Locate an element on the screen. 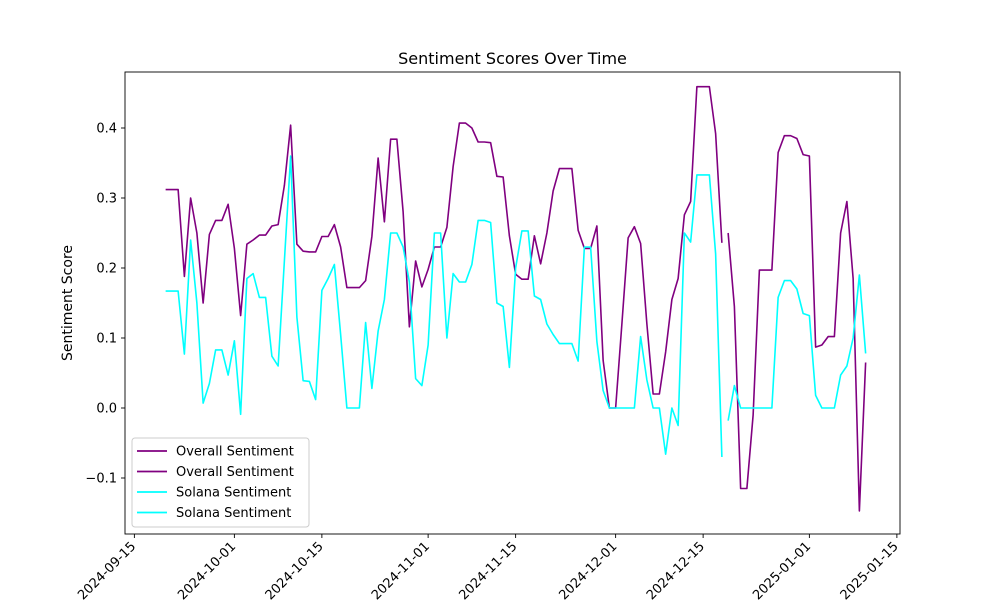 The image size is (1000, 600). legend-box is located at coordinates (220, 482).